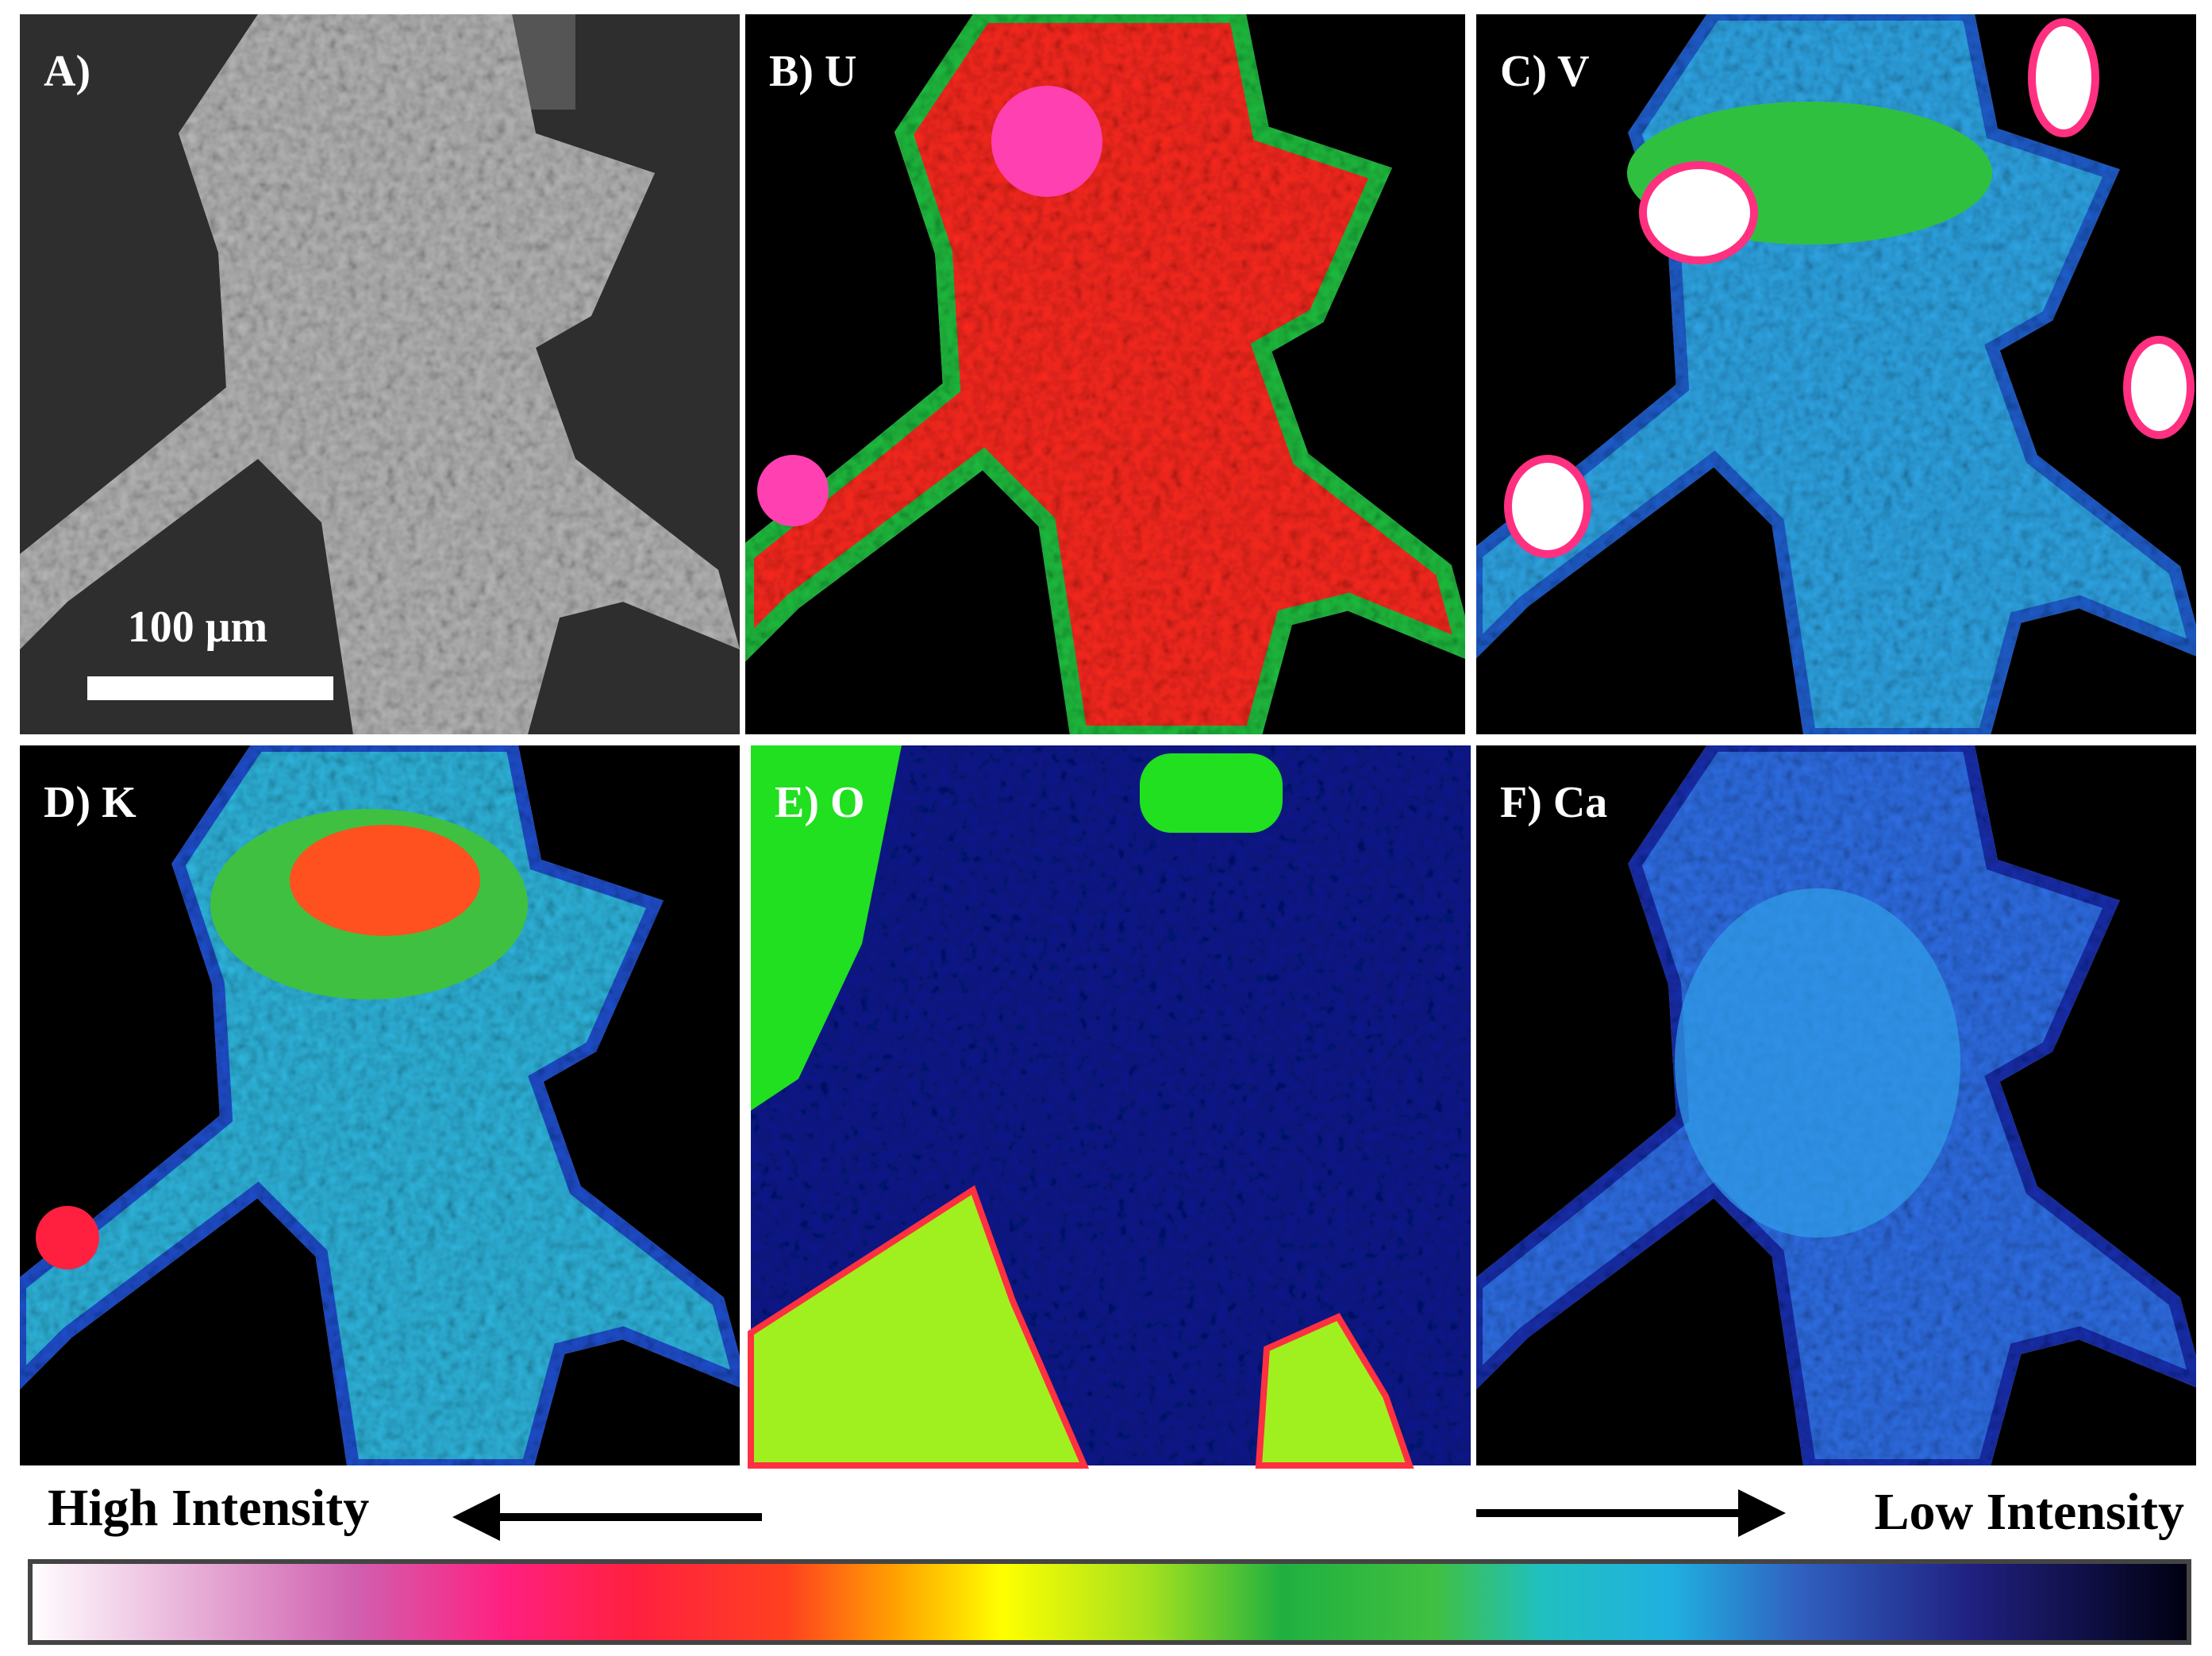 The width and height of the screenshot is (2212, 1656). Describe the element at coordinates (380, 374) in the screenshot. I see `panel-a: 100 μm A)` at that location.